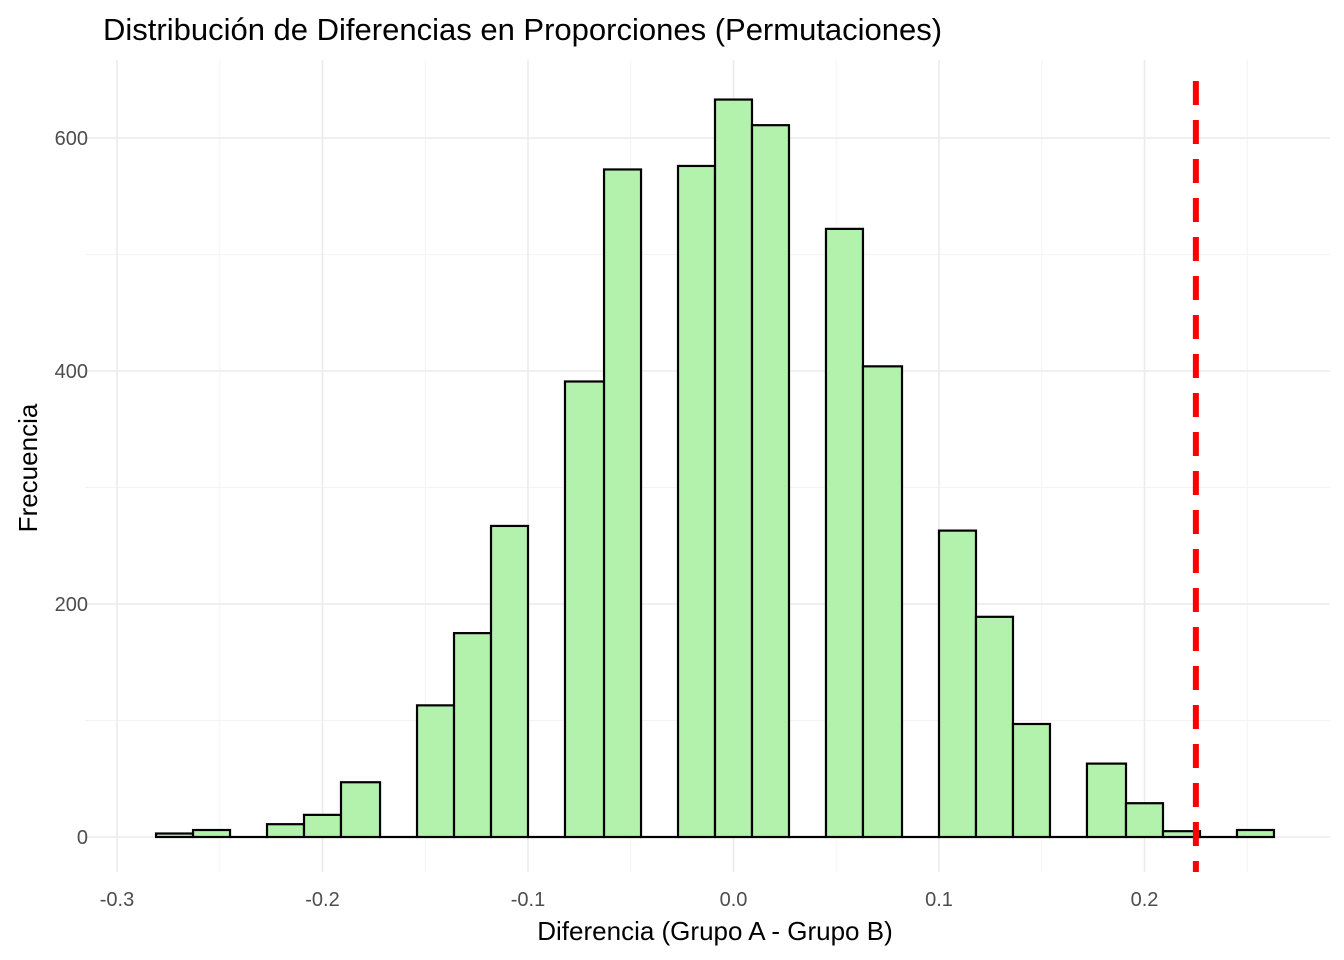 The width and height of the screenshot is (1344, 960). What do you see at coordinates (71, 139) in the screenshot?
I see `y-tick-label: 600` at bounding box center [71, 139].